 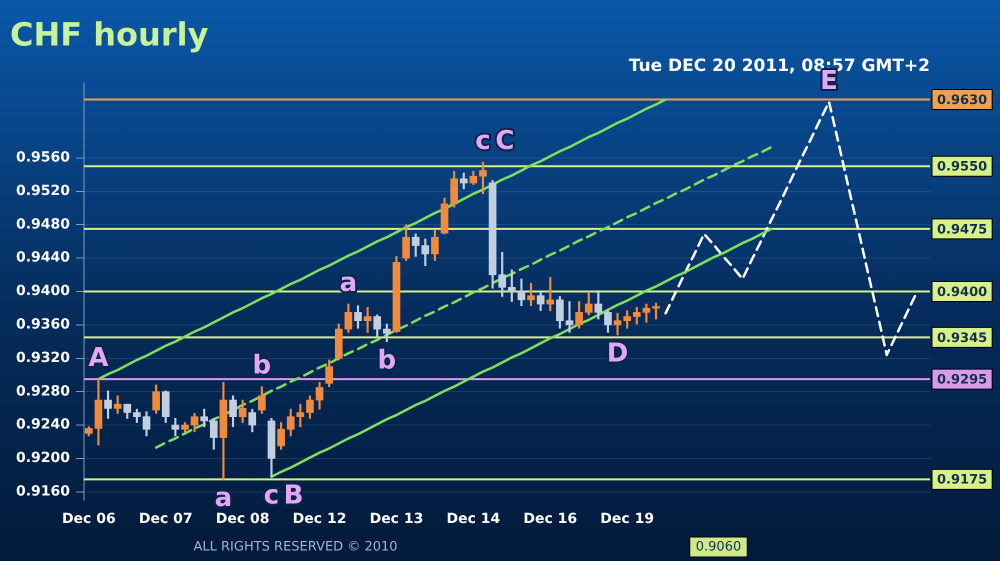 I want to click on annotation: A, so click(x=98, y=357).